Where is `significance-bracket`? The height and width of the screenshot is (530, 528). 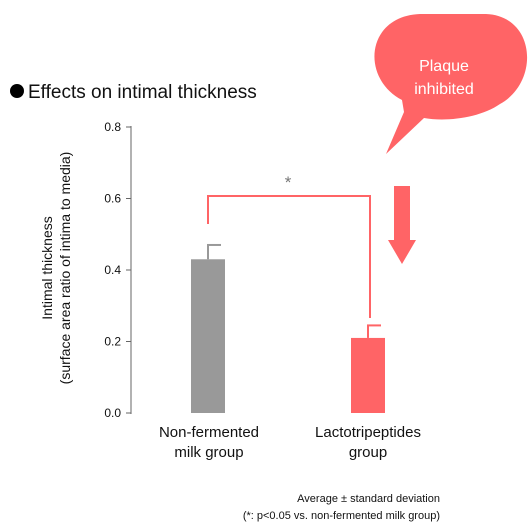
significance-bracket is located at coordinates (289, 256).